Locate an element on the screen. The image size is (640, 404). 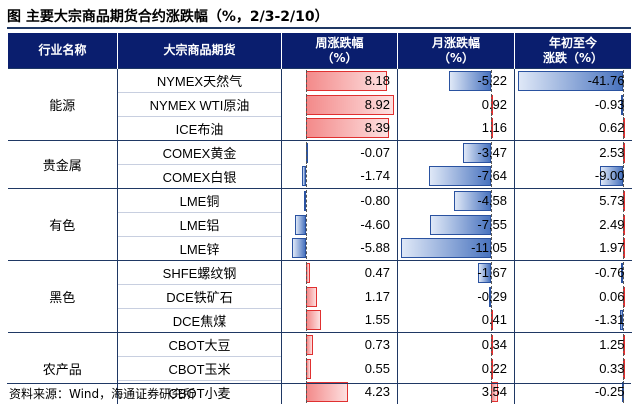
bottom-rule is located at coordinates (319, 383).